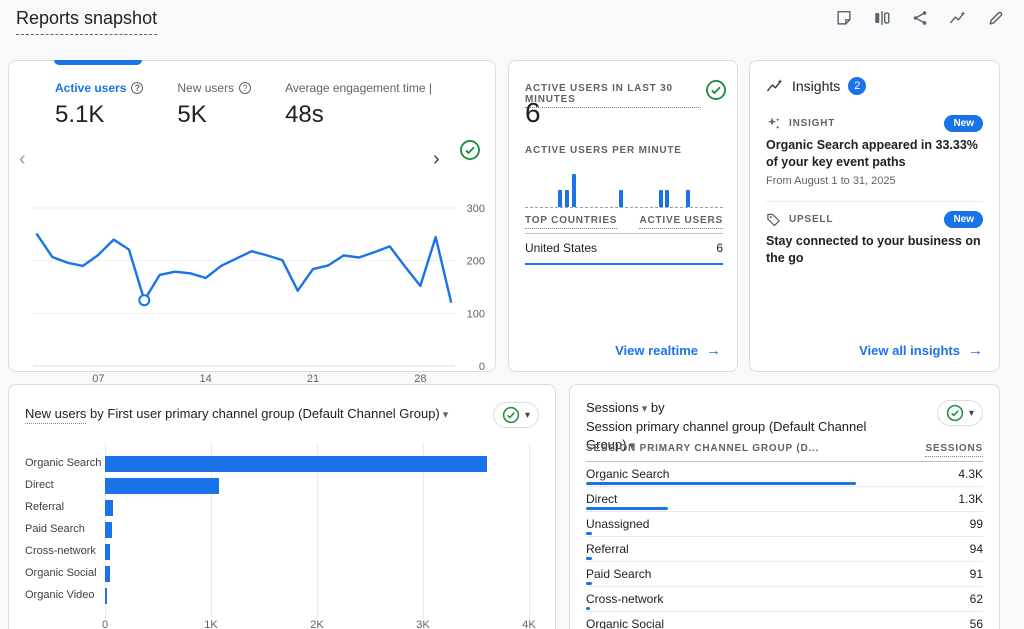  Describe the element at coordinates (624, 184) in the screenshot. I see `active-users-per-minute-chart` at that location.